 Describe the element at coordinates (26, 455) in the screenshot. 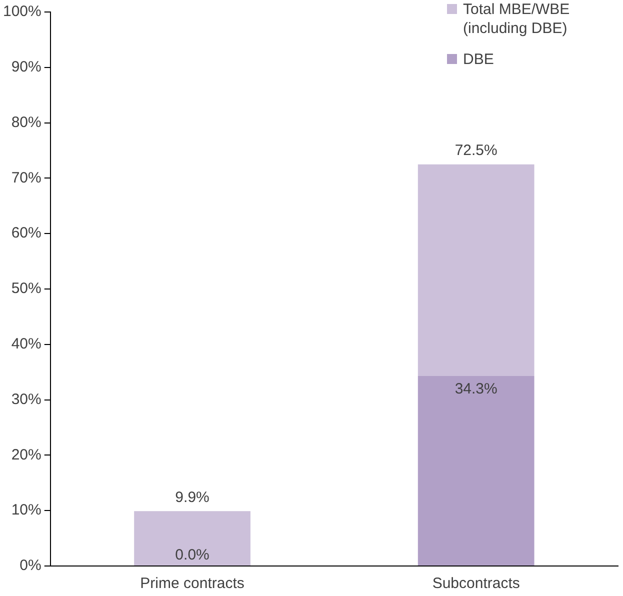

I see `y-tick-label: 20%` at that location.